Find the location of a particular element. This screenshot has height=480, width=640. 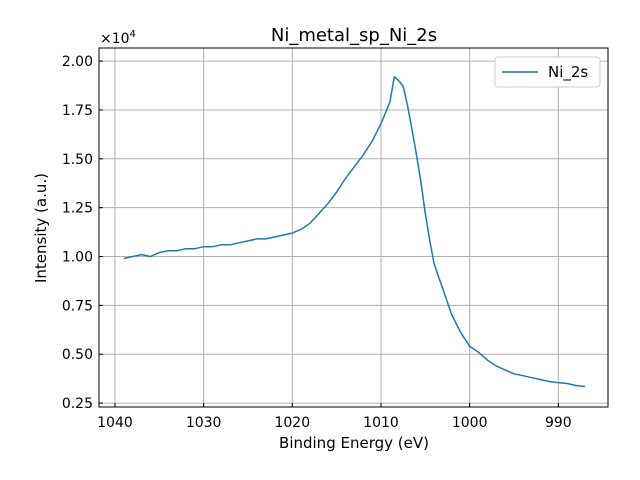

legend: Ni_2s is located at coordinates (547, 72).